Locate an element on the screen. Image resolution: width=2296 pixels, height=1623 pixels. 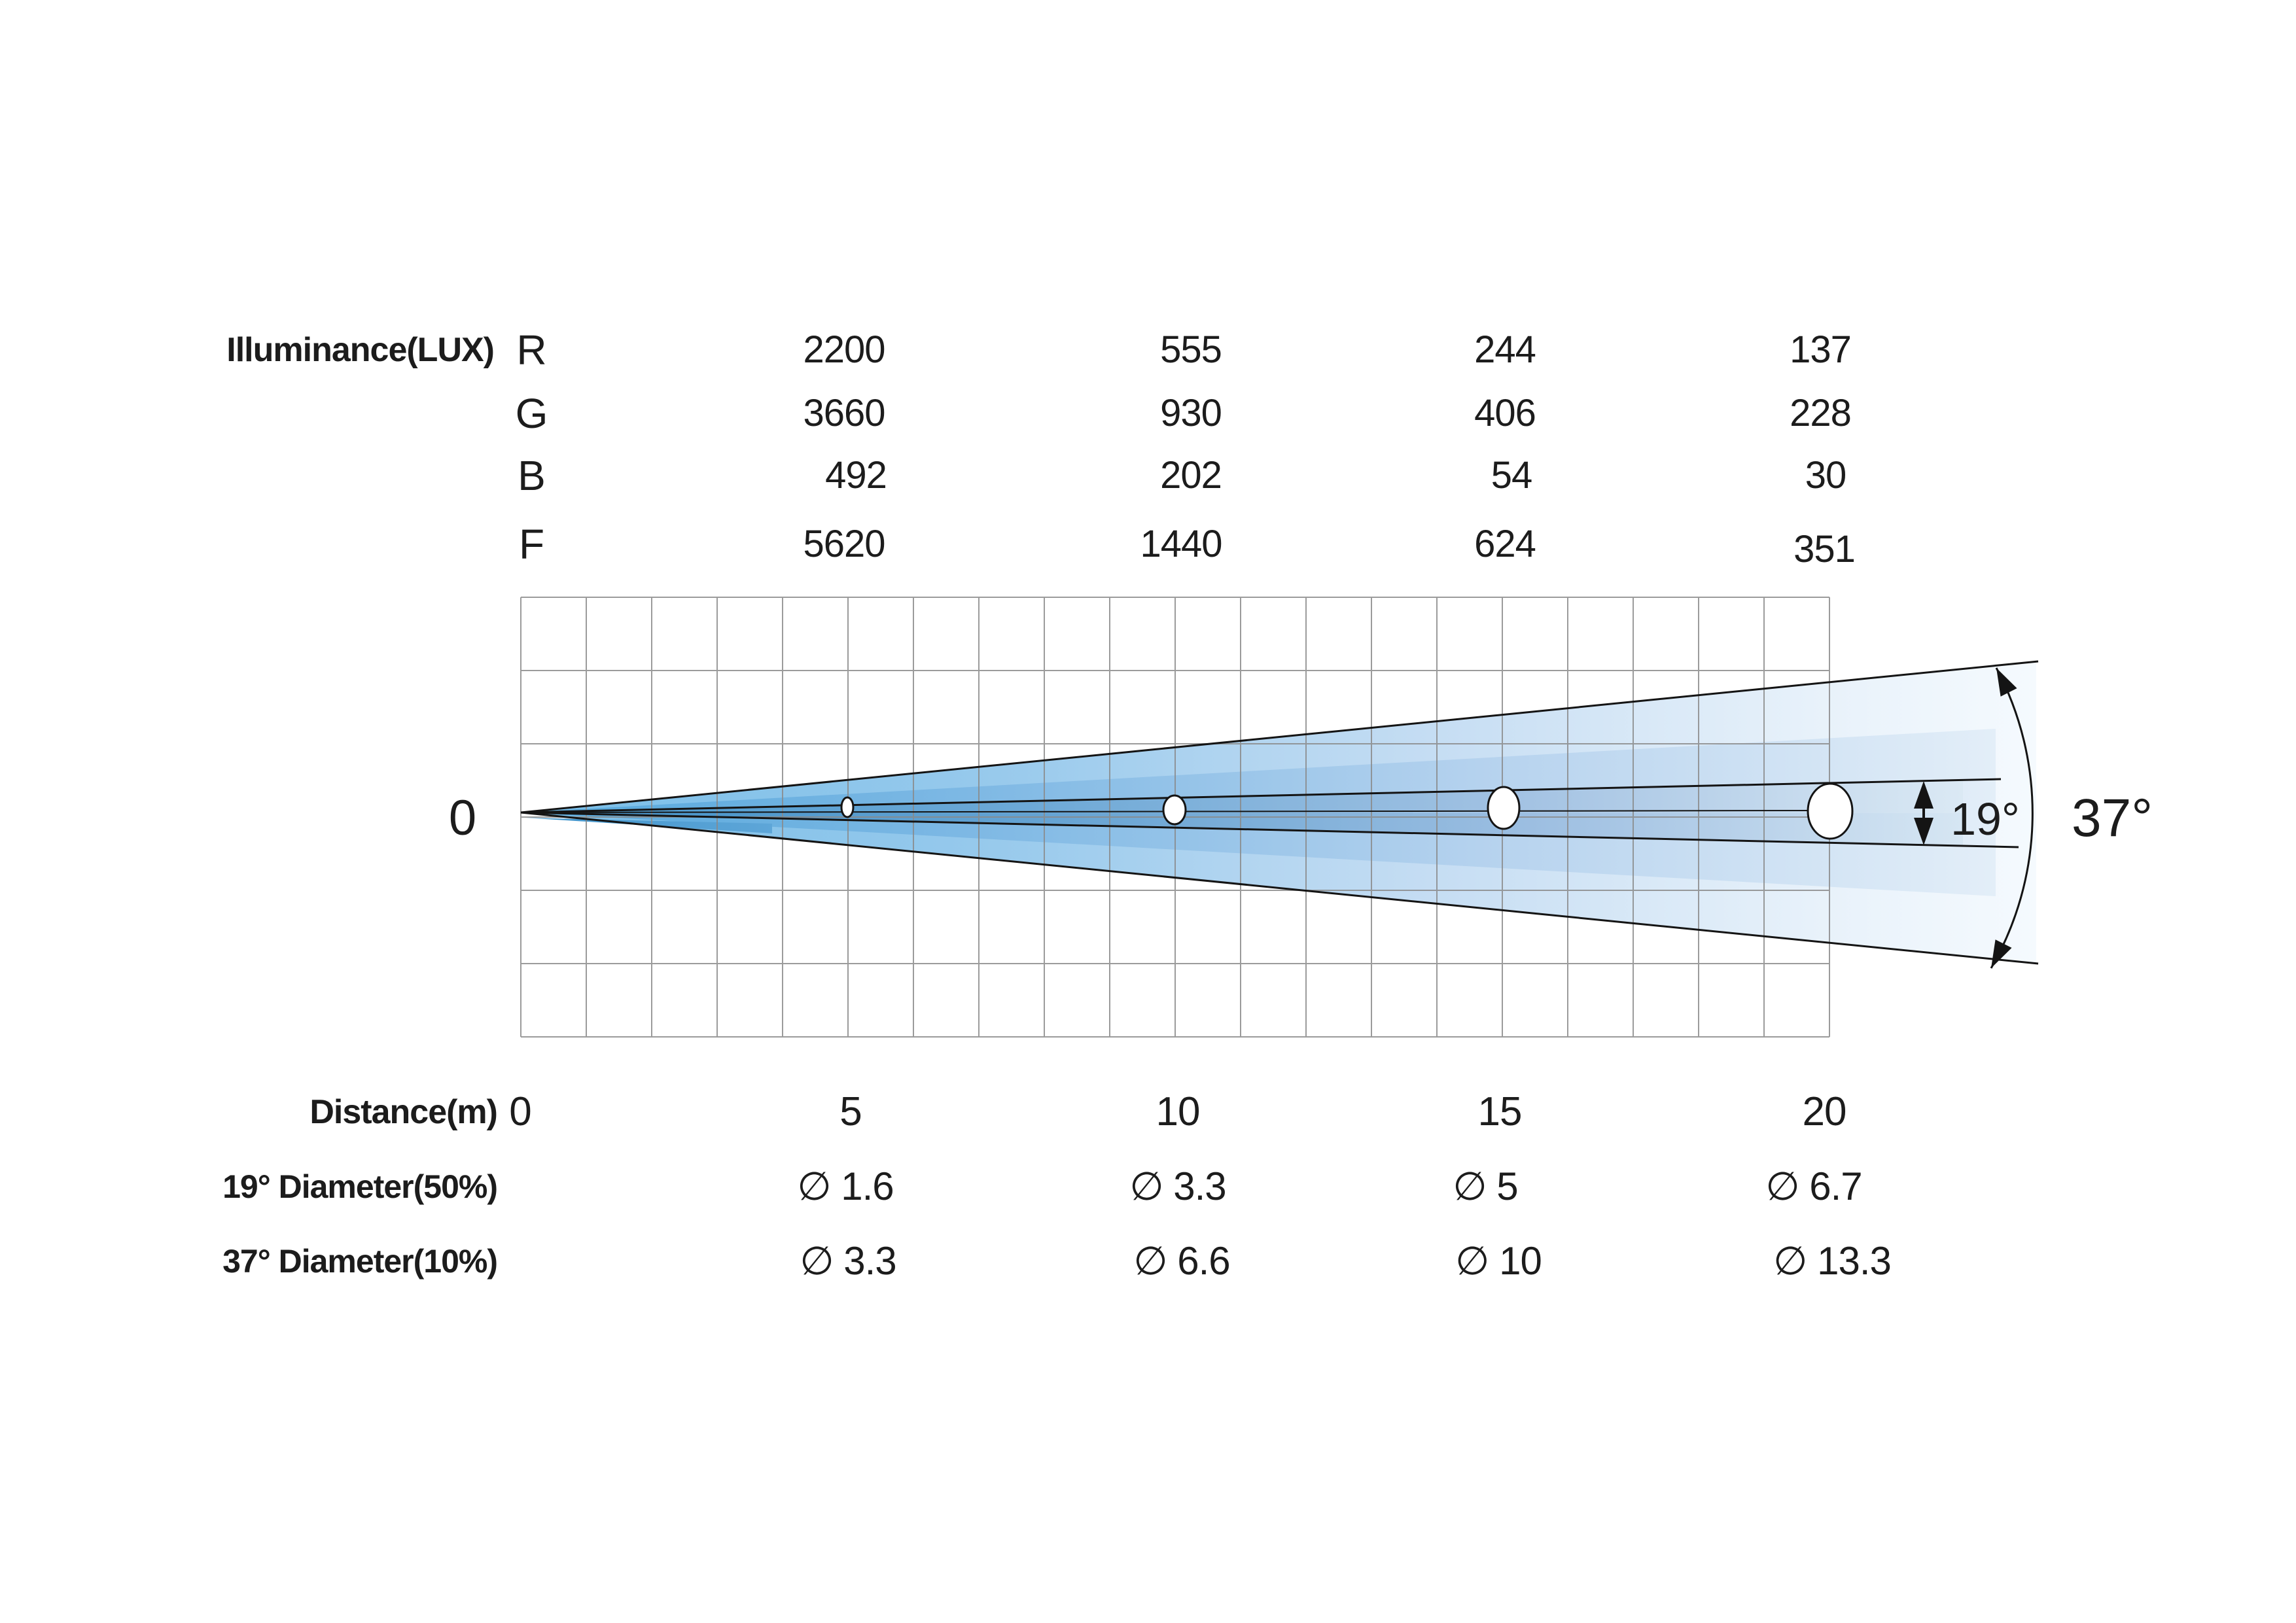
illuminance-f-10m: 1440 is located at coordinates (1181, 544).